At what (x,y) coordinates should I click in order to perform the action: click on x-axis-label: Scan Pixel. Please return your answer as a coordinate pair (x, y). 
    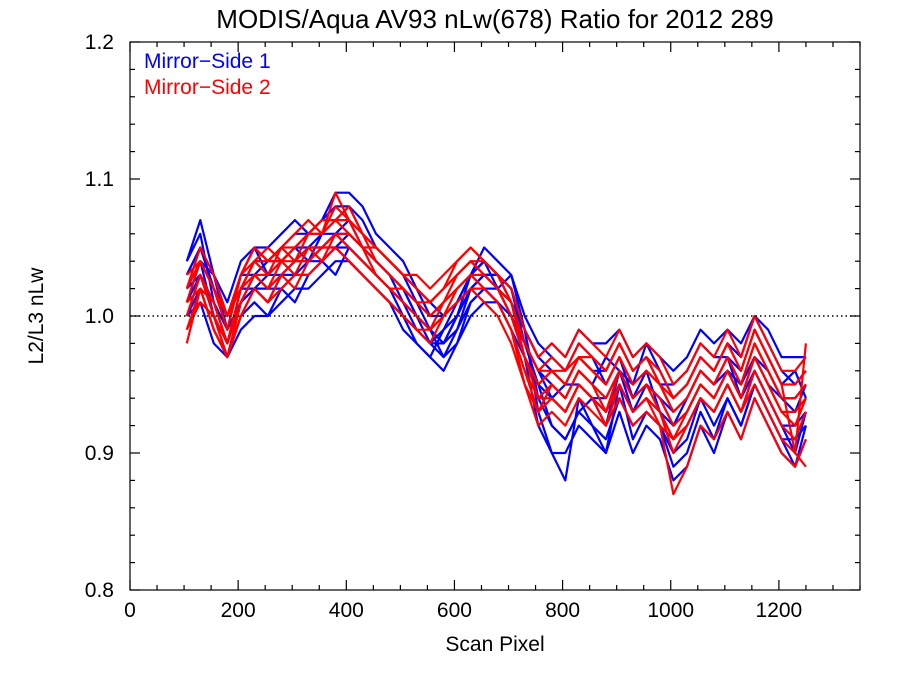
    Looking at the image, I should click on (494, 644).